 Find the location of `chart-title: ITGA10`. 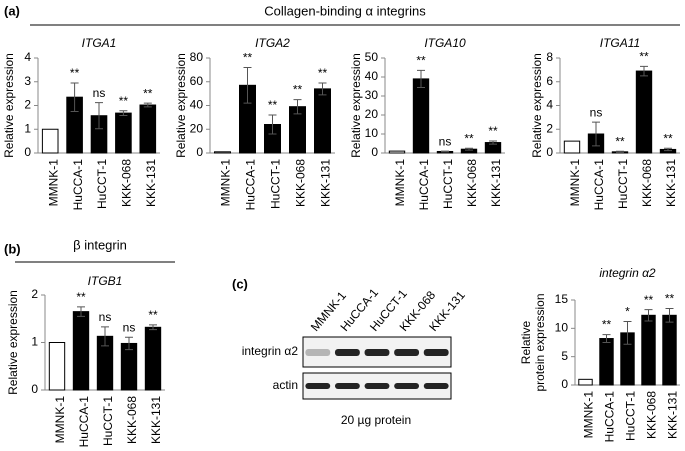

chart-title: ITGA10 is located at coordinates (445, 43).